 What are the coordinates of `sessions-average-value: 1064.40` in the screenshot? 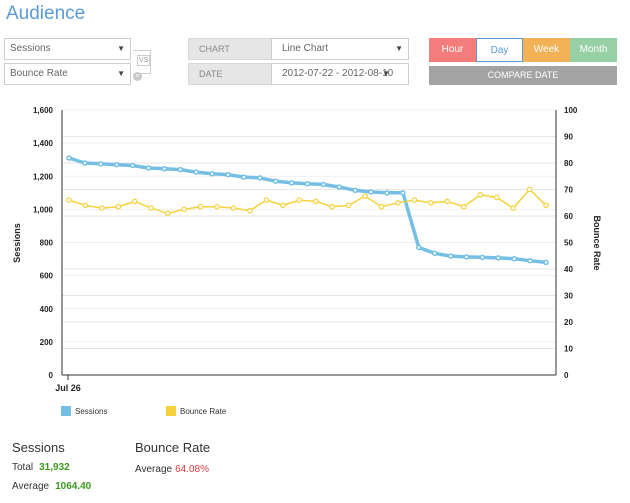 It's located at (73, 486).